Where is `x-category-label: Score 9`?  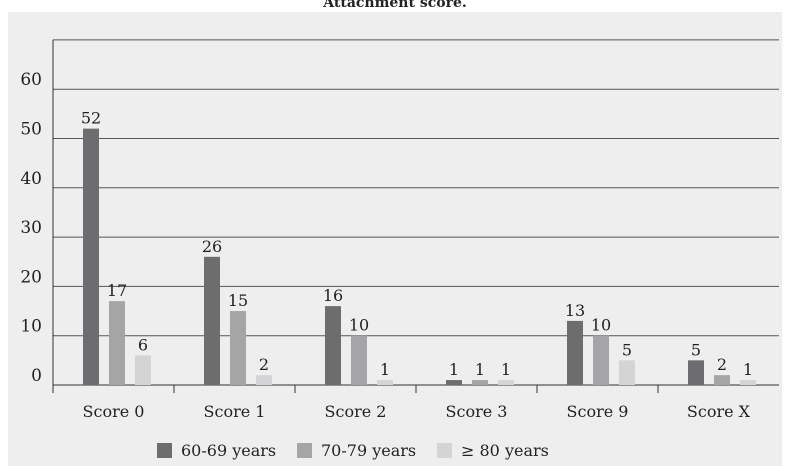
x-category-label: Score 9 is located at coordinates (598, 411).